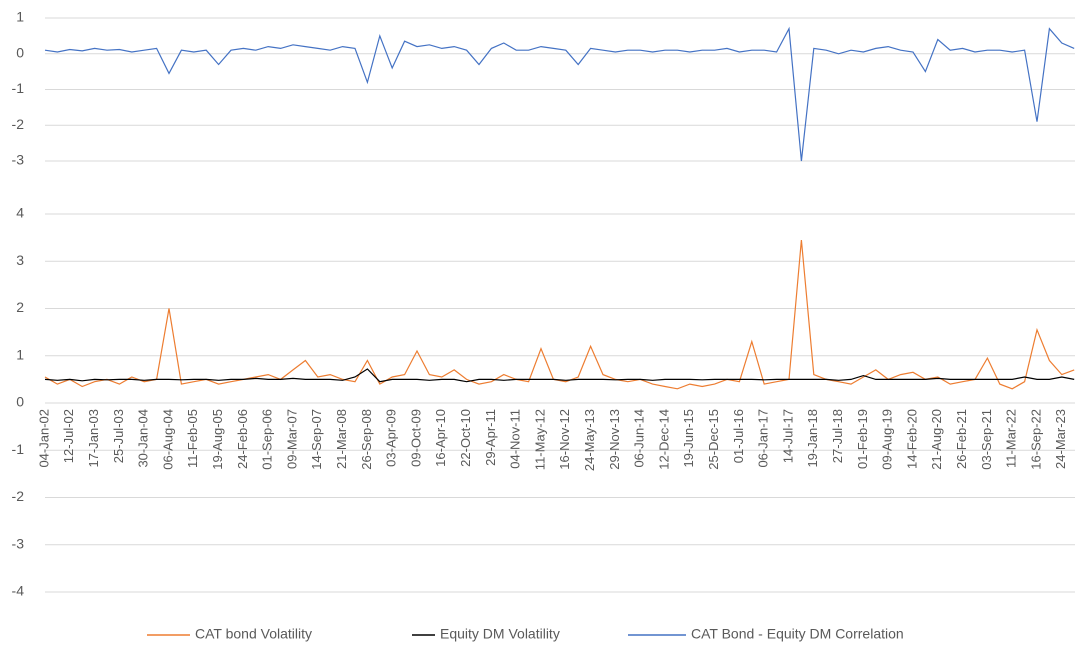  I want to click on x-tick-label: 27-Jul-18, so click(837, 436).